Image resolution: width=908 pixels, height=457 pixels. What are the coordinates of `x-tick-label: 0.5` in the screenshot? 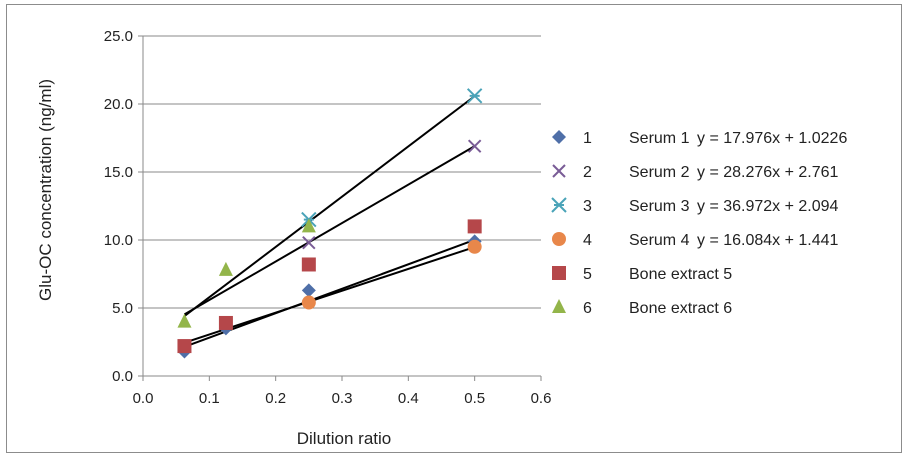 It's located at (474, 398).